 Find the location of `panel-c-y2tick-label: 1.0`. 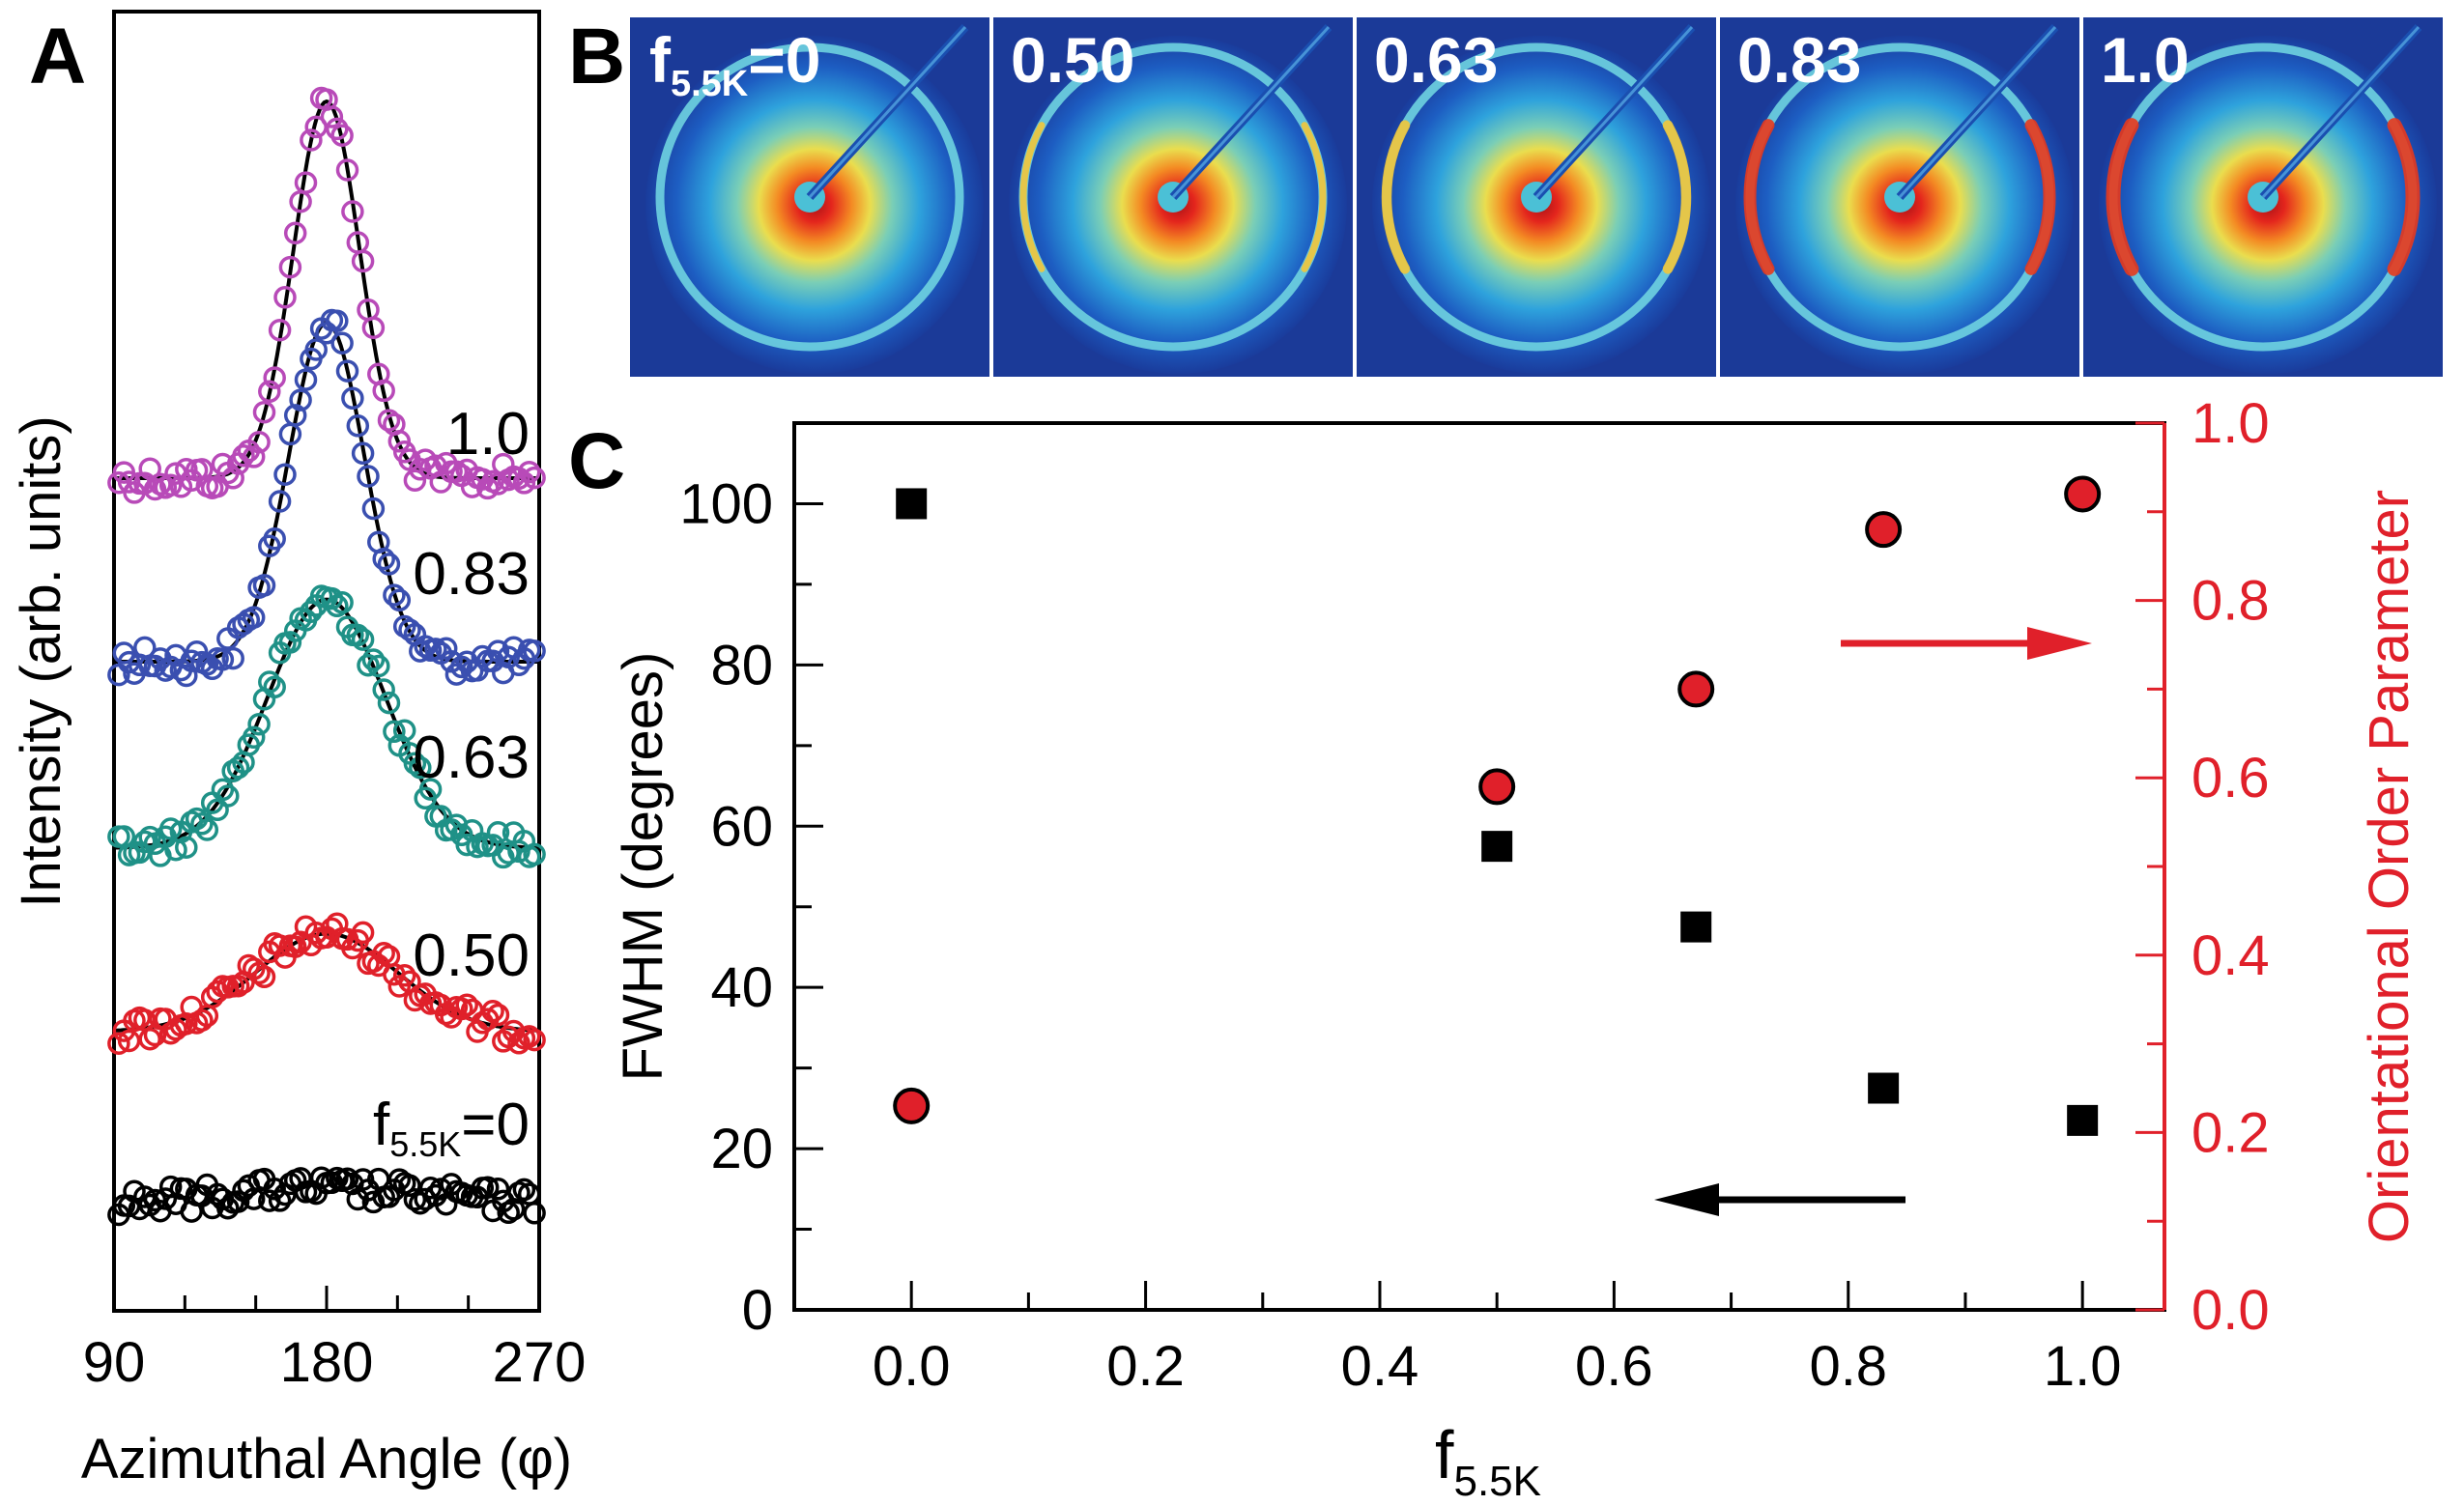

panel-c-y2tick-label: 1.0 is located at coordinates (2231, 423).